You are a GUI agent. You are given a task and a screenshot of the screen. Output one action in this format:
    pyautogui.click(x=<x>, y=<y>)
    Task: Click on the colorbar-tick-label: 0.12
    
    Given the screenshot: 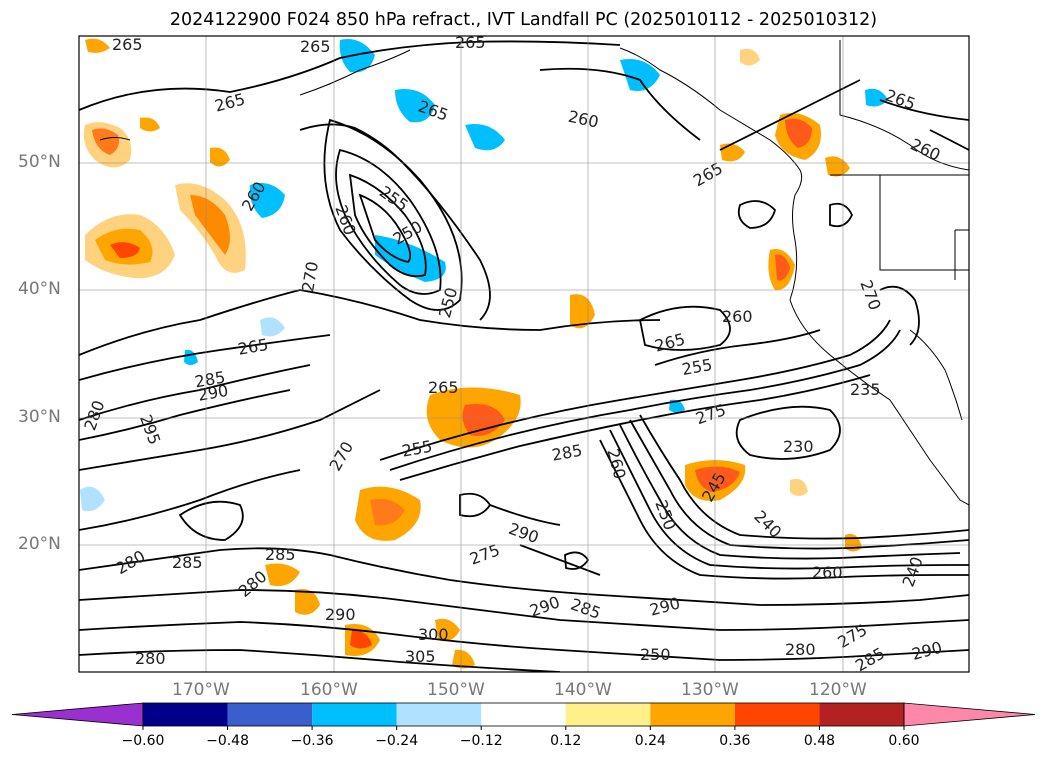 What is the action you would take?
    pyautogui.click(x=566, y=741)
    